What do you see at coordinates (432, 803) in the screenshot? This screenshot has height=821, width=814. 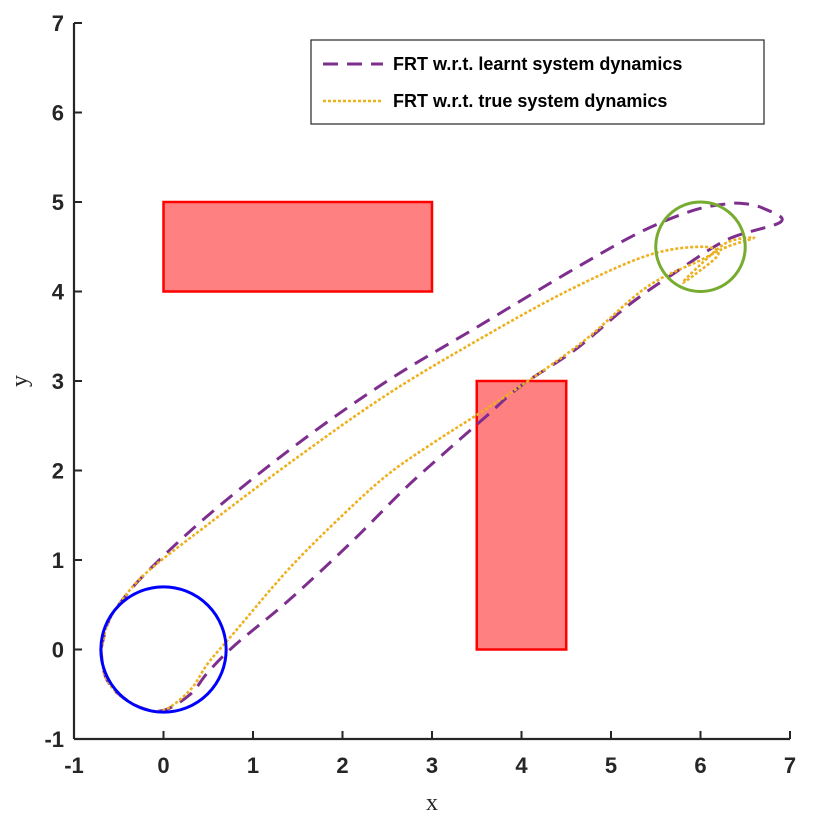 I see `x-axis-label: x` at bounding box center [432, 803].